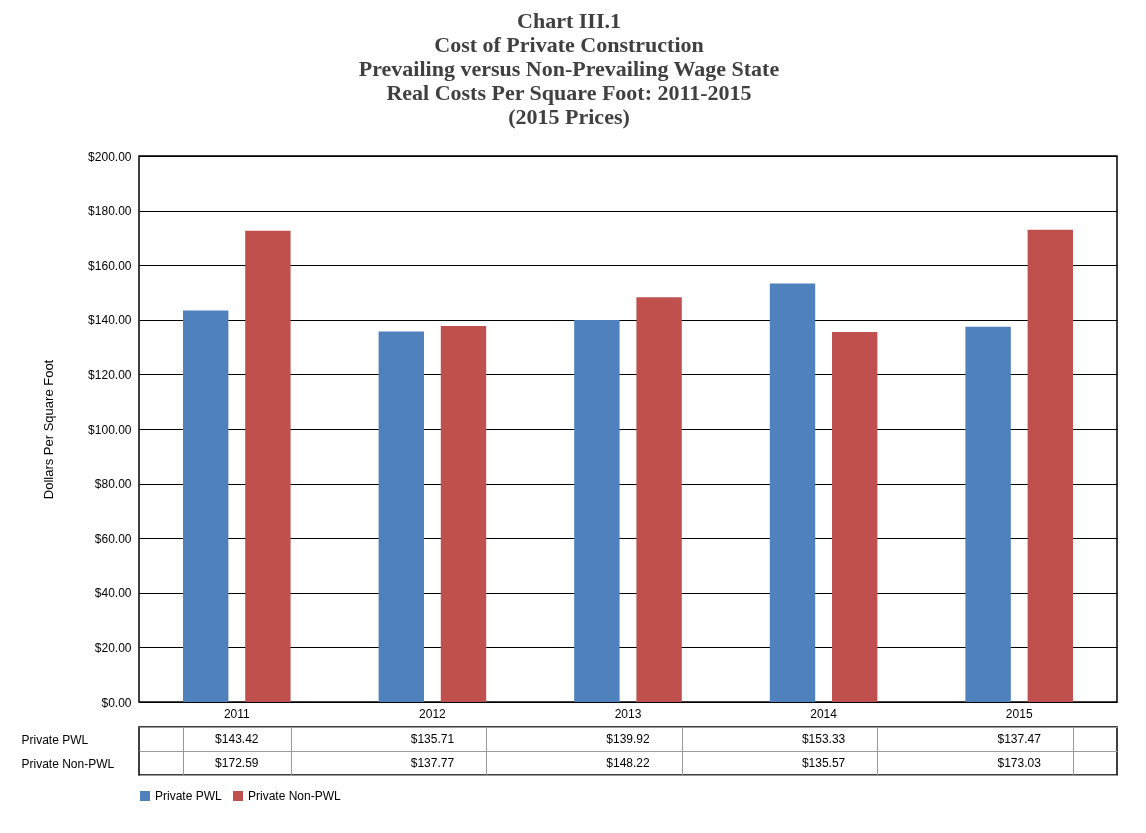 The image size is (1146, 833). What do you see at coordinates (1019, 739) in the screenshot?
I see `data-label: $137.47` at bounding box center [1019, 739].